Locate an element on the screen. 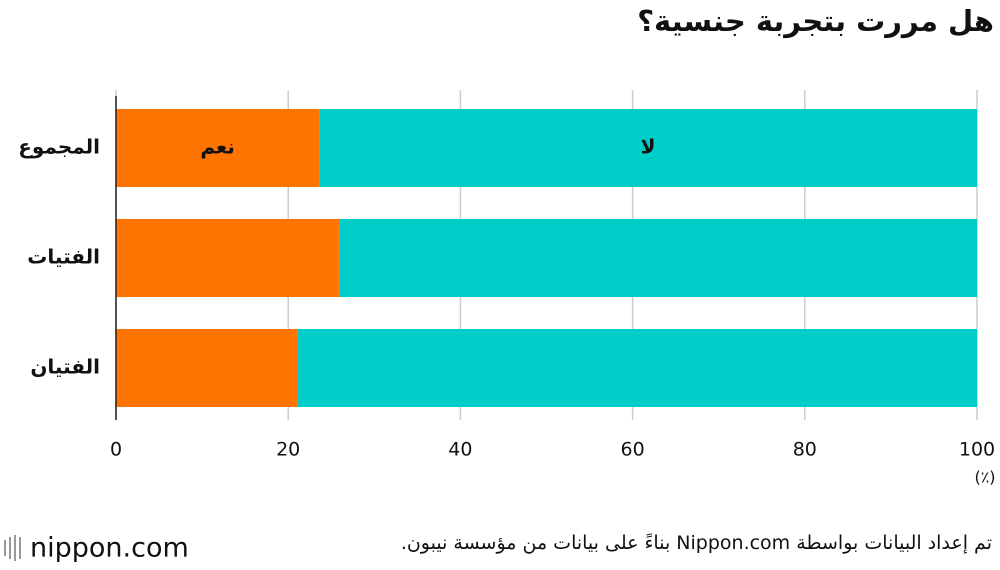 This screenshot has height=570, width=1000. x-tick-label: 40 is located at coordinates (460, 450).